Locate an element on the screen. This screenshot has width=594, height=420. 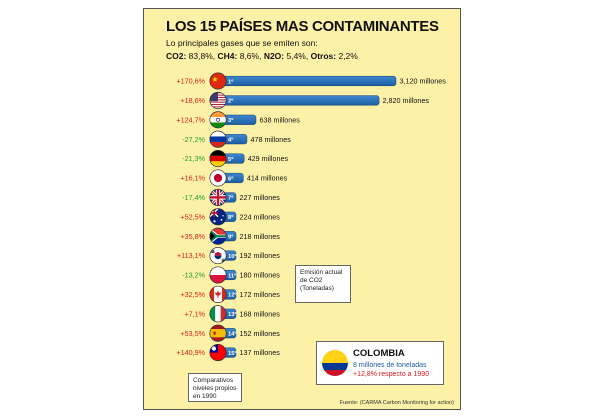
change-label: +35,8% is located at coordinates (192, 236).